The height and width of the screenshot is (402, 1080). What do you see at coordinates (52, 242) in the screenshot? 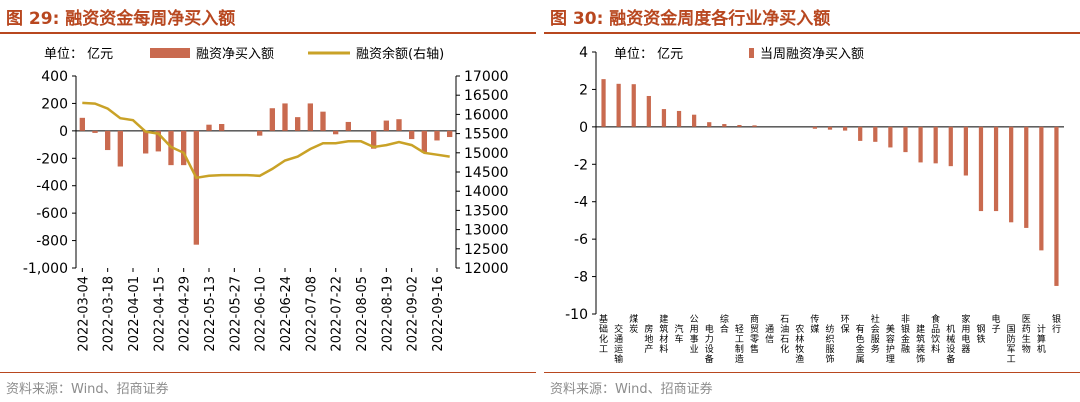
I see `left-y-tick-label: -800` at bounding box center [52, 242].